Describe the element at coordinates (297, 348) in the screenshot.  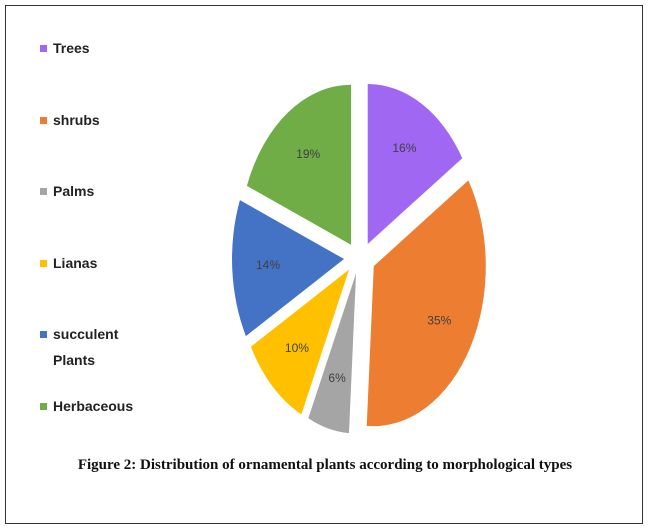
I see `data-label: 10%` at that location.